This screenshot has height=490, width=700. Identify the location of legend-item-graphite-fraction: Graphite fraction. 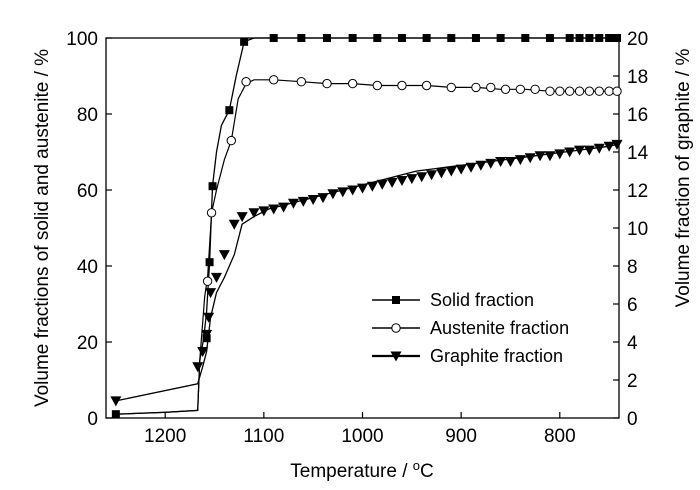
(467, 356).